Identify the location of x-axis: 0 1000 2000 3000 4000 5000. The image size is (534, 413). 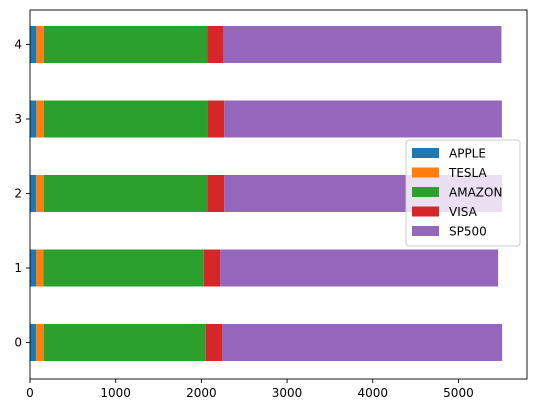
(250, 389).